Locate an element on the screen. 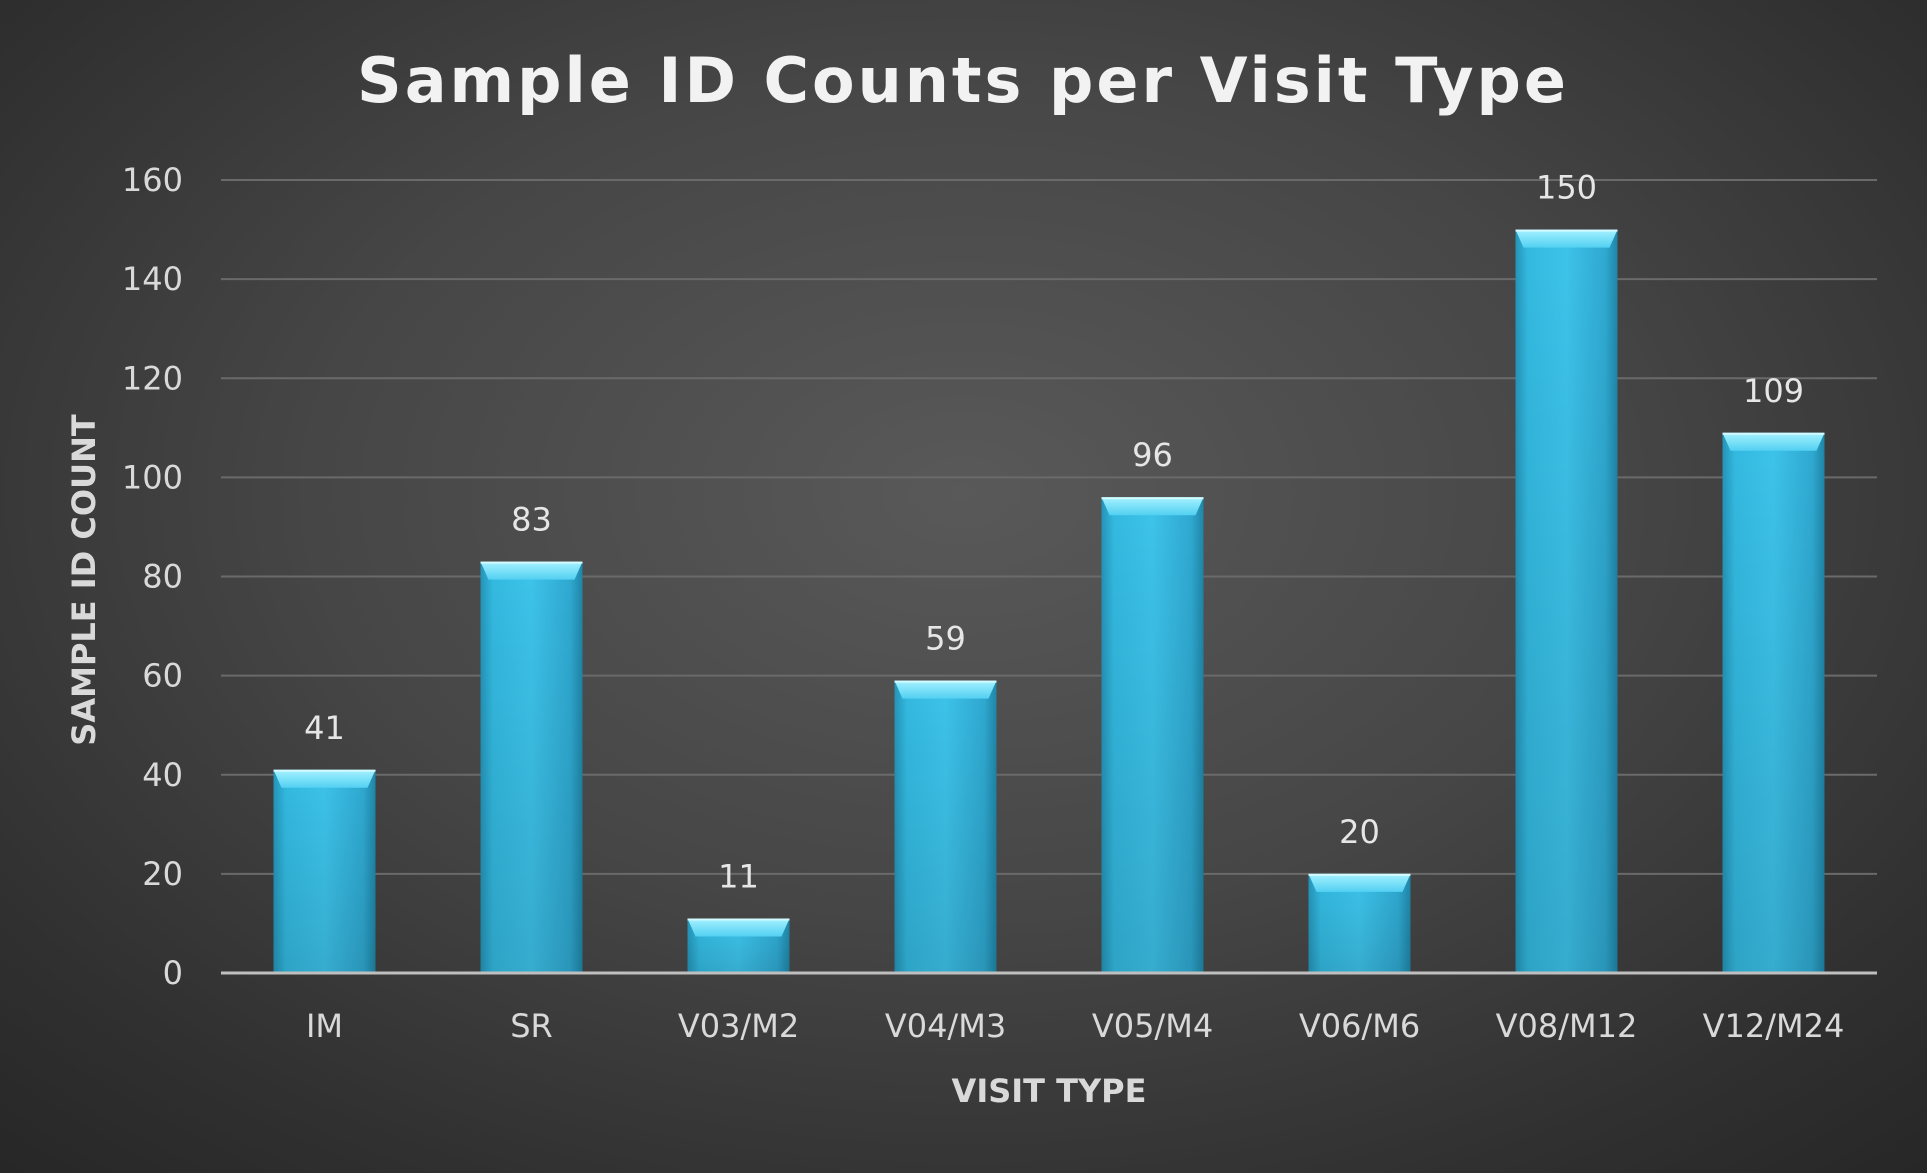 The width and height of the screenshot is (1927, 1173). x-tick-label: V03/M2 is located at coordinates (738, 1026).